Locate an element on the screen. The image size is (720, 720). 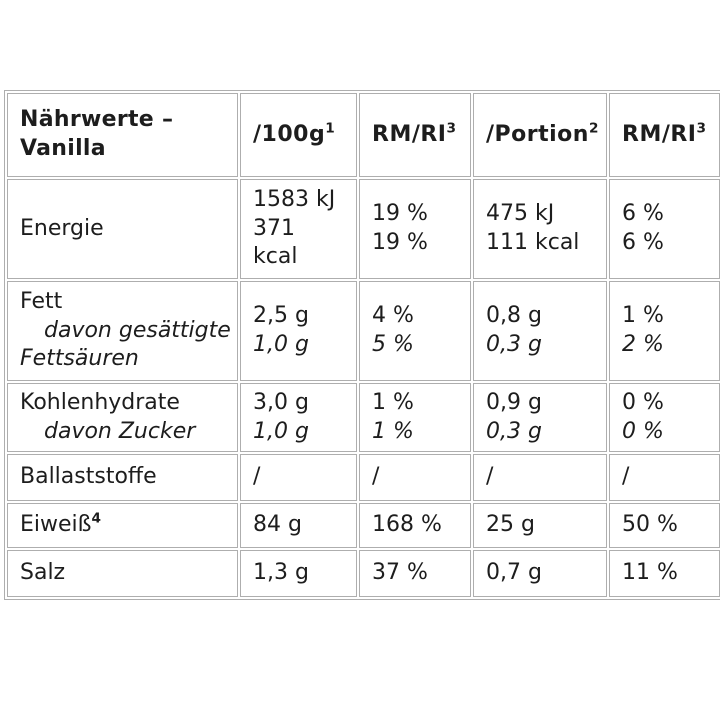
cell-eiweiss-rm-ri-portion: 50 % is located at coordinates (664, 526).